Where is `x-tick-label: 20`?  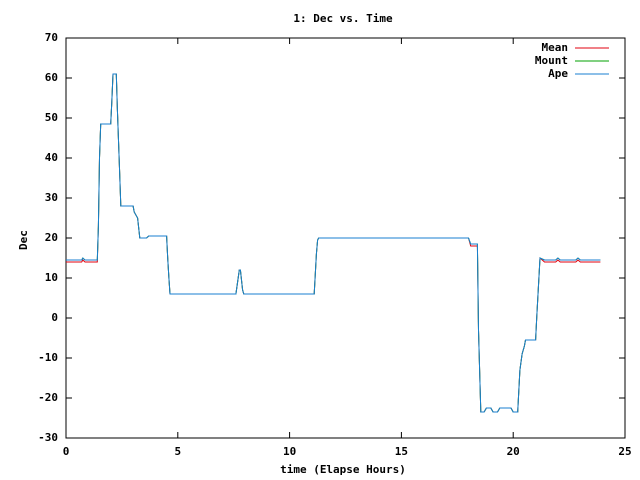
x-tick-label: 20 is located at coordinates (513, 451).